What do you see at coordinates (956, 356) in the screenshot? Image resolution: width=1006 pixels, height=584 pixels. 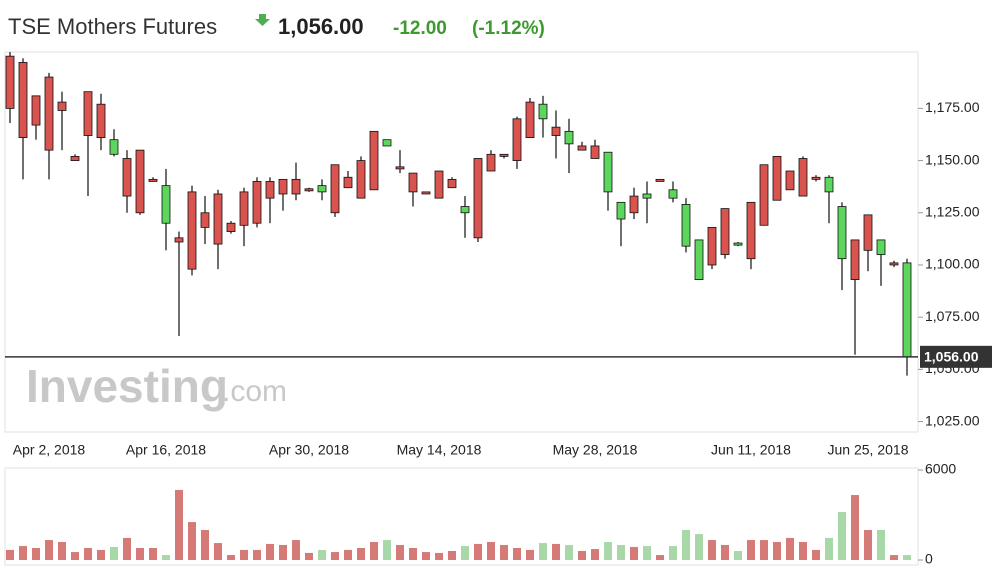 I see `last-price-badge` at bounding box center [956, 356].